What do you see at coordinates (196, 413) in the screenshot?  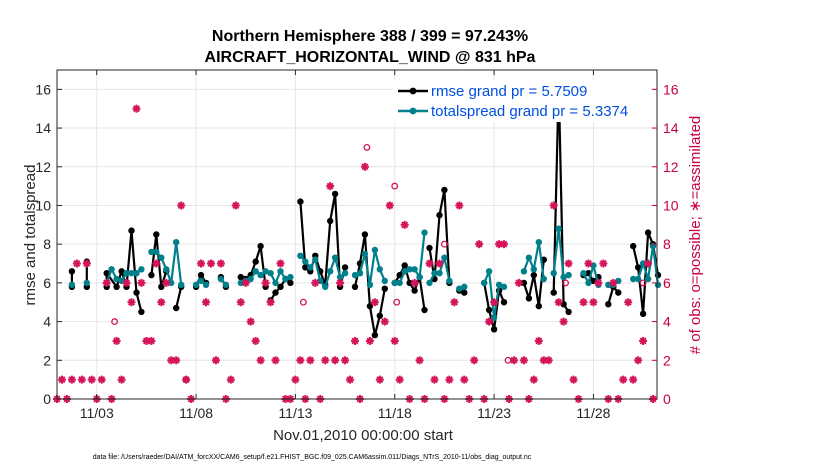 I see `x-tick-label: 11/08` at bounding box center [196, 413].